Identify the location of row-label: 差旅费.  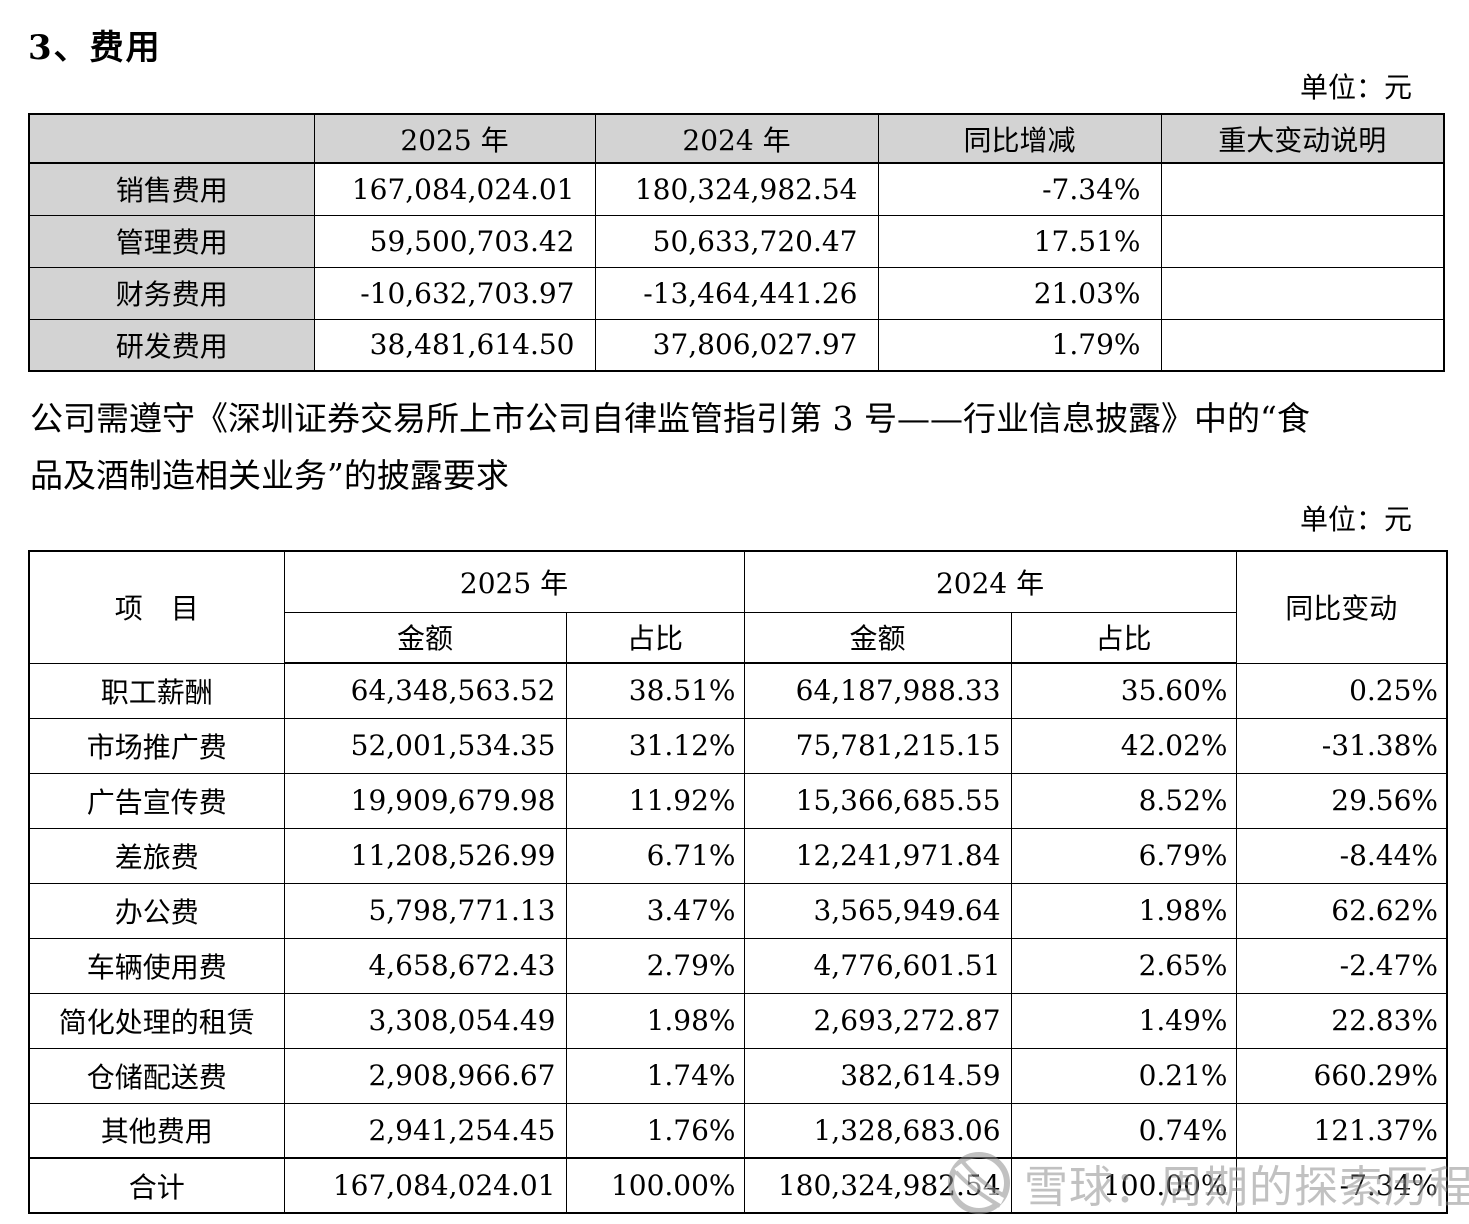
(156, 855).